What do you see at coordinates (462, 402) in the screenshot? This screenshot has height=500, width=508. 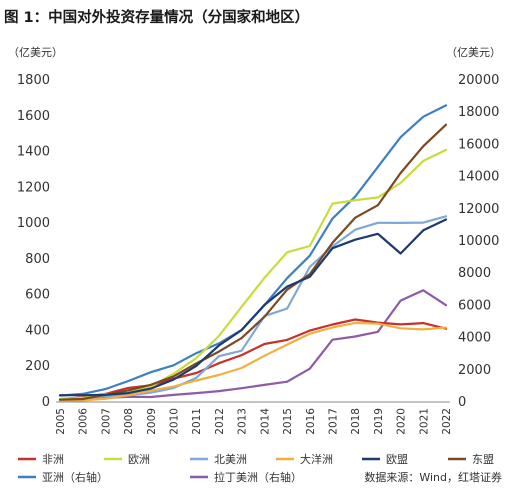 I see `y-right-tick-label: 0` at bounding box center [462, 402].